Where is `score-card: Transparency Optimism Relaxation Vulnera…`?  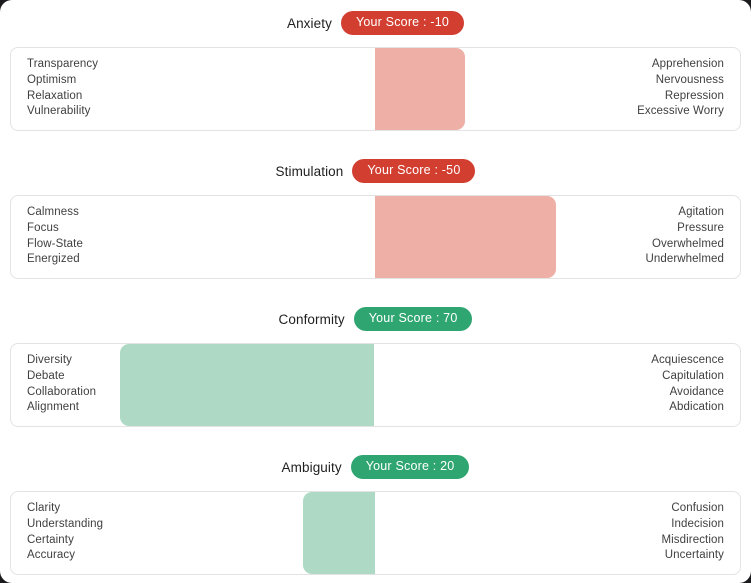
score-card: Transparency Optimism Relaxation Vulnera… is located at coordinates (375, 89).